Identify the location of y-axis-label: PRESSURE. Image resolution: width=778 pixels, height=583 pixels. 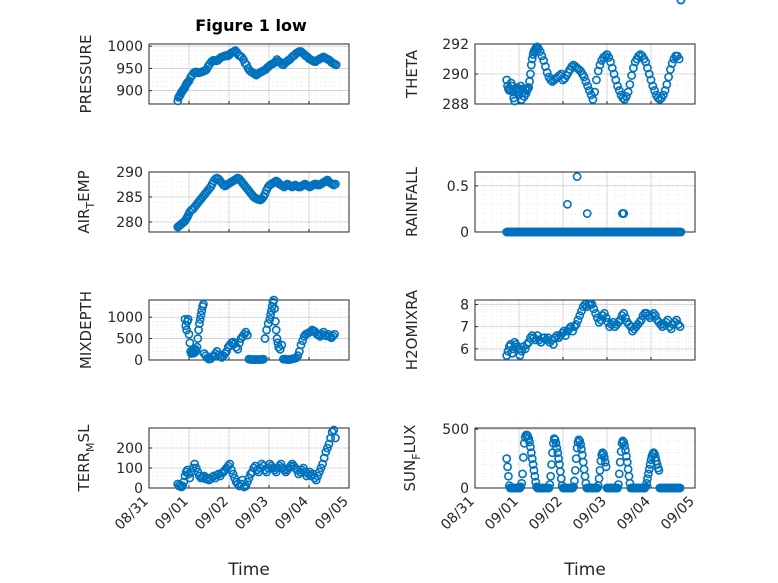
(86, 74).